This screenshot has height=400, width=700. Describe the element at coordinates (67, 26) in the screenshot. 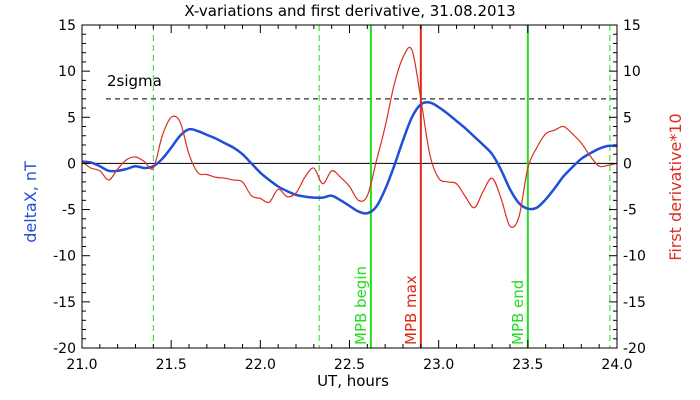

I see `y-tick-label-left: 15` at that location.